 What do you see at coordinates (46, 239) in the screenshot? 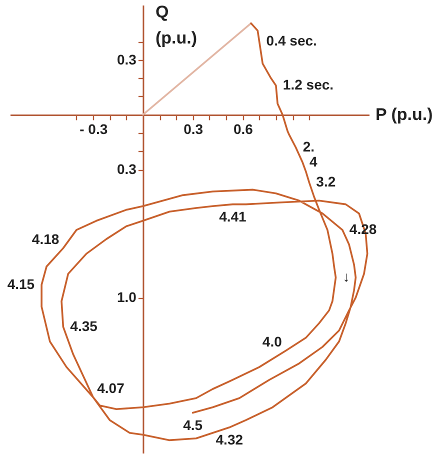
I see `annotation: 4.18` at bounding box center [46, 239].